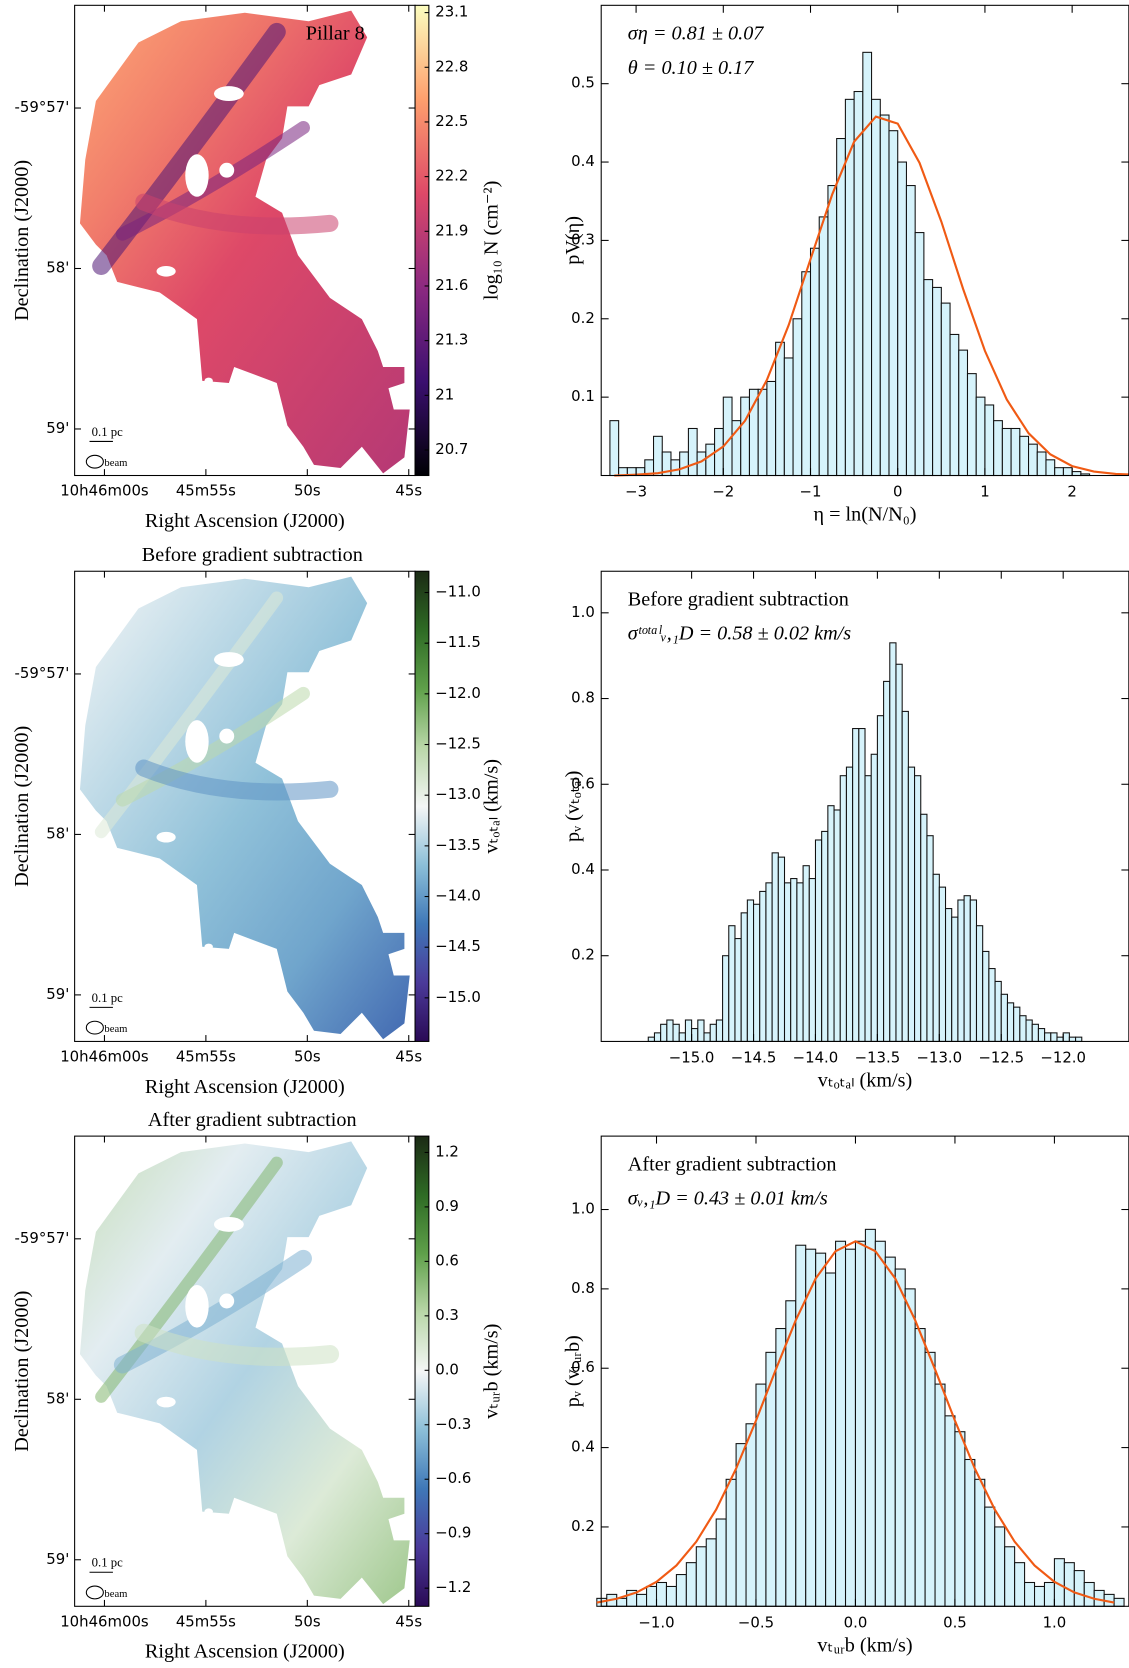  Describe the element at coordinates (57, 267) in the screenshot. I see `y-tick-label: 58'` at that location.